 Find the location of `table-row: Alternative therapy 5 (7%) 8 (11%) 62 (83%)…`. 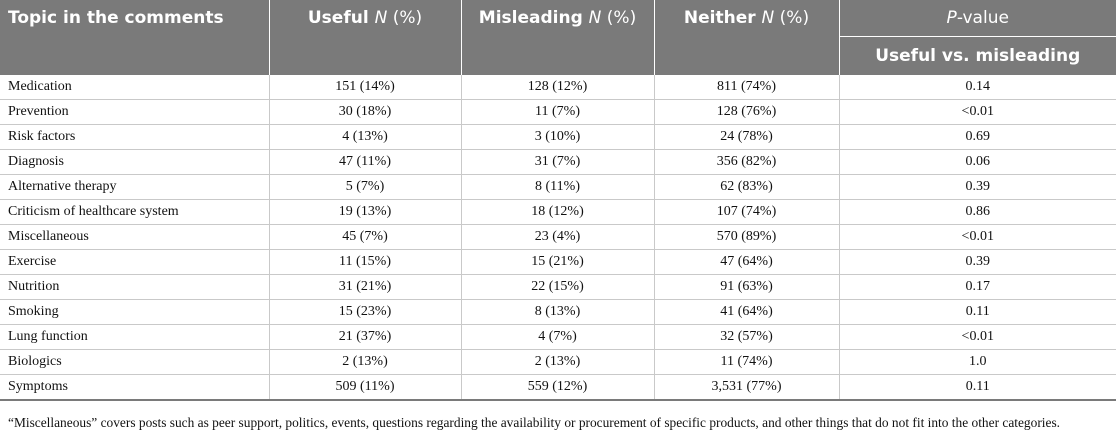

table-row: Alternative therapy 5 (7%) 8 (11%) 62 (83%)… is located at coordinates (558, 187).